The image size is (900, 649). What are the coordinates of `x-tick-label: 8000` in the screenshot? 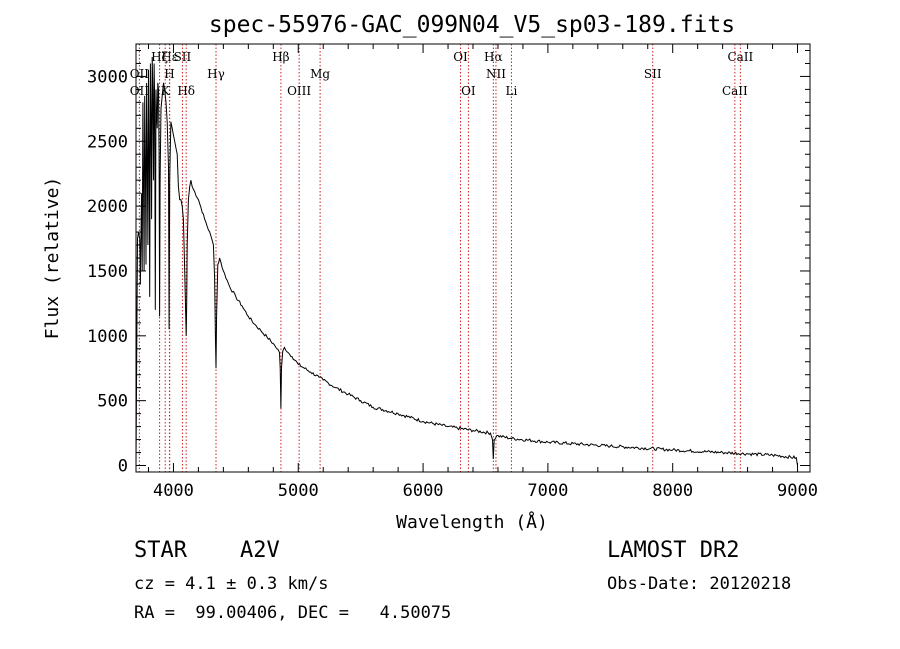 It's located at (672, 491).